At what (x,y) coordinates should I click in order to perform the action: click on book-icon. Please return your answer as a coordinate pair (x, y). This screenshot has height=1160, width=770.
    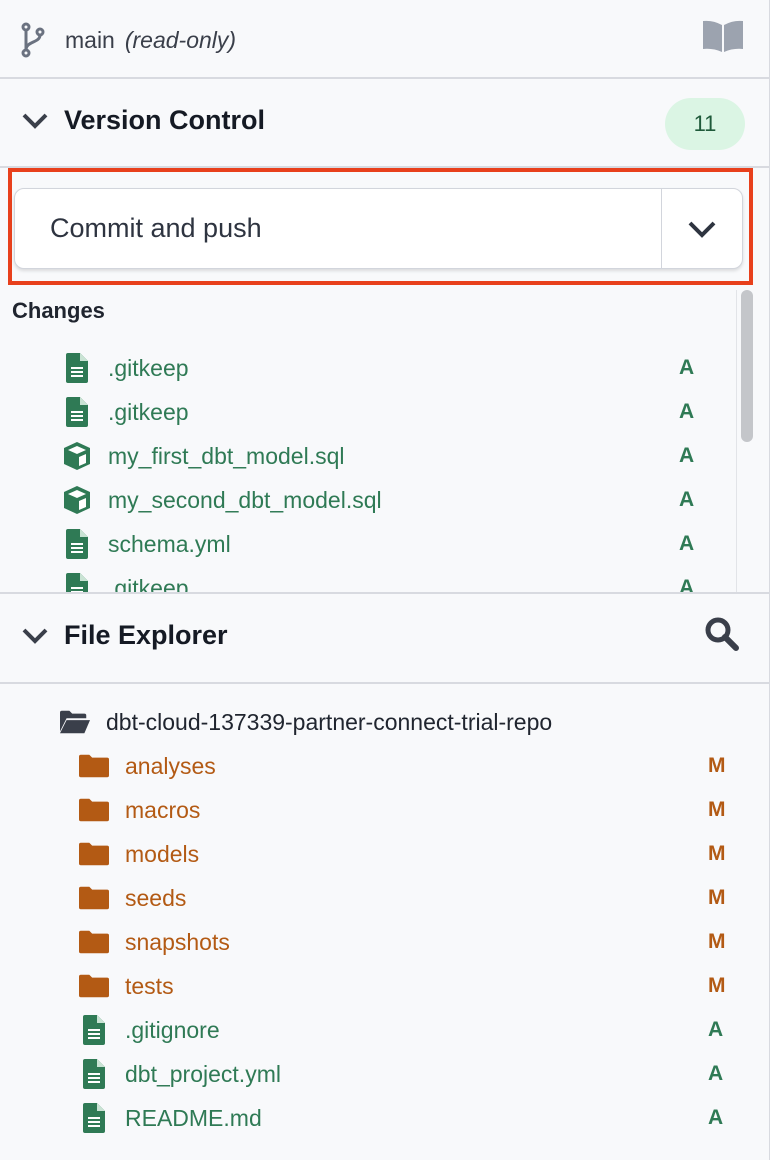
    Looking at the image, I should click on (723, 36).